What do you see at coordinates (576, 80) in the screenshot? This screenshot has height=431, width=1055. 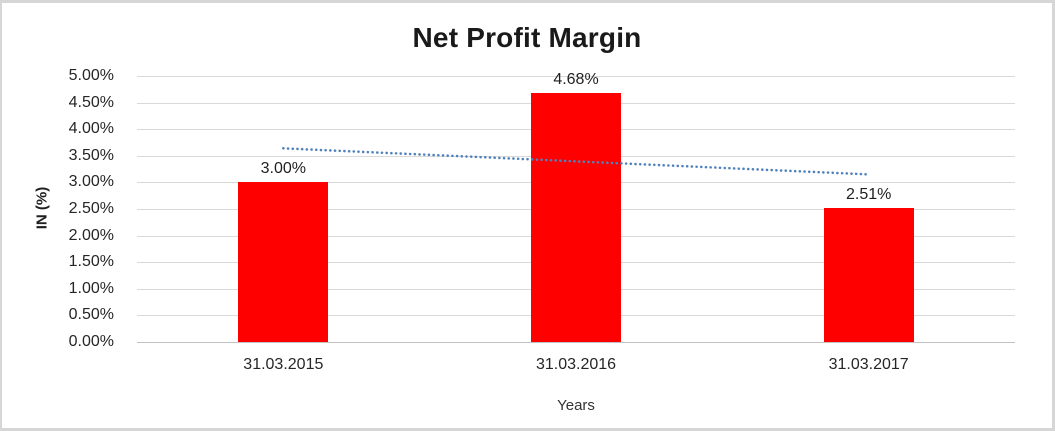 I see `bar-value-label: 4.68%` at bounding box center [576, 80].